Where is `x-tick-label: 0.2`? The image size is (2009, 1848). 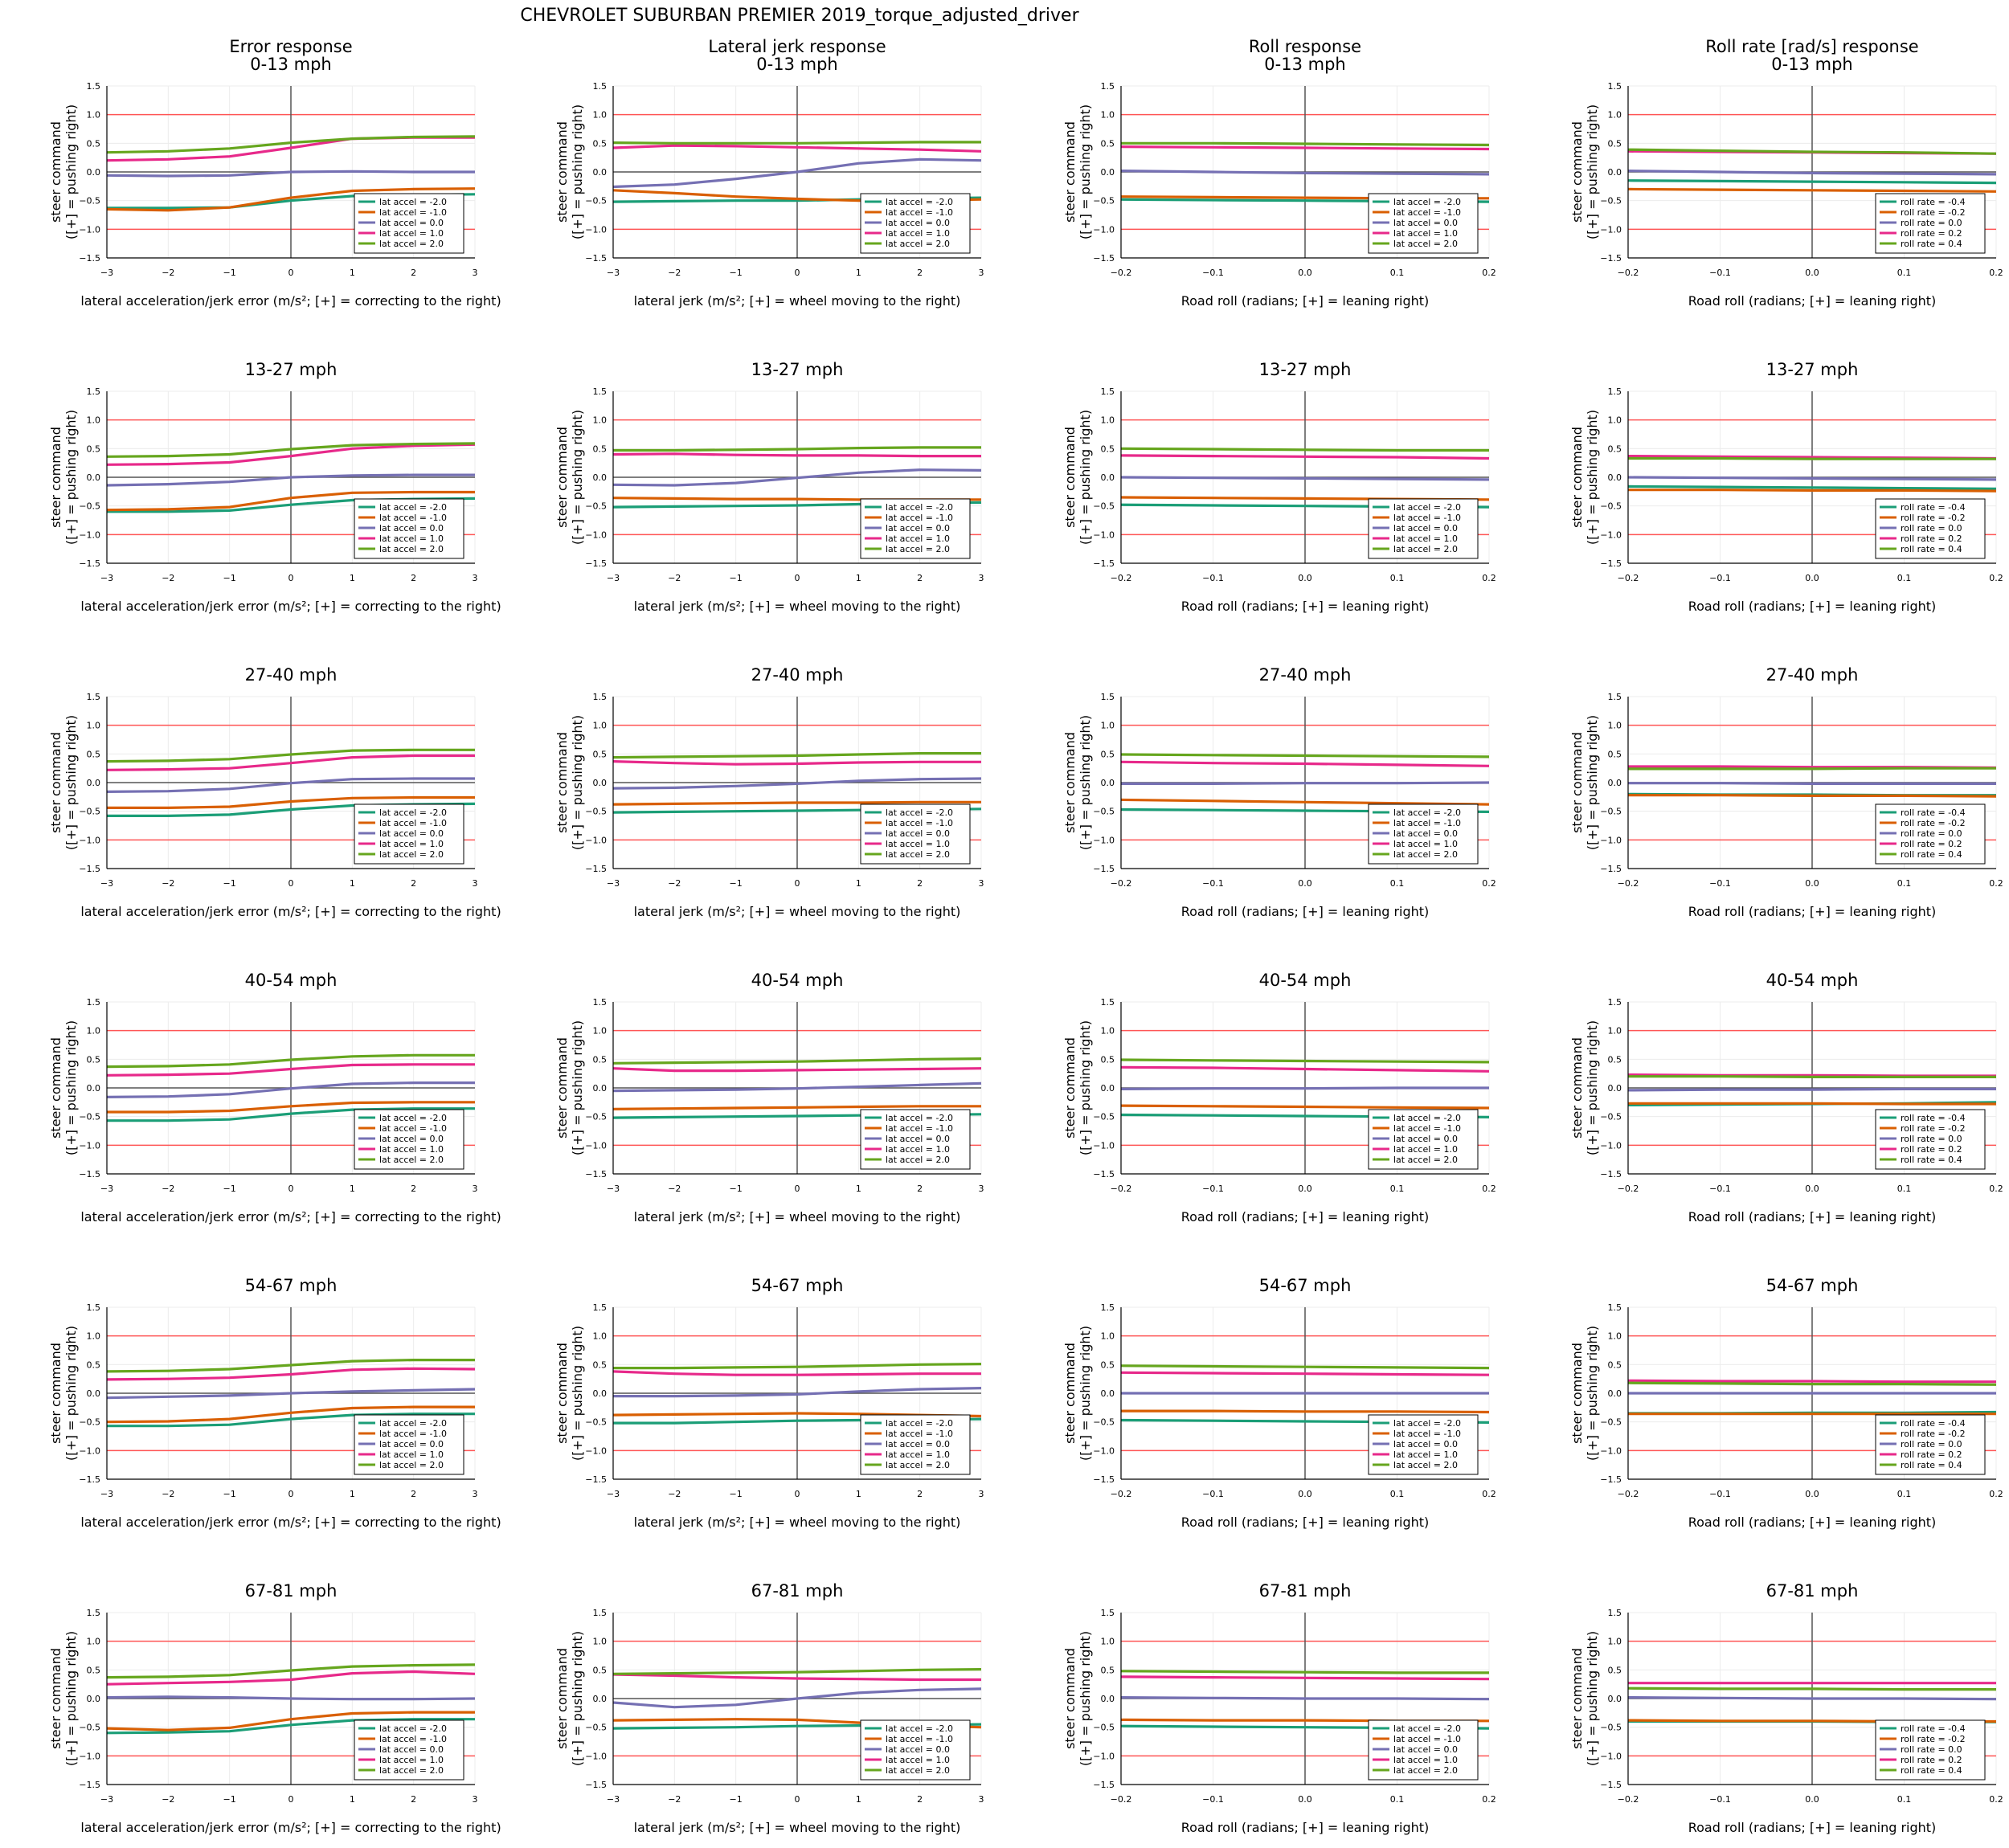 x-tick-label: 0.2 is located at coordinates (1489, 273).